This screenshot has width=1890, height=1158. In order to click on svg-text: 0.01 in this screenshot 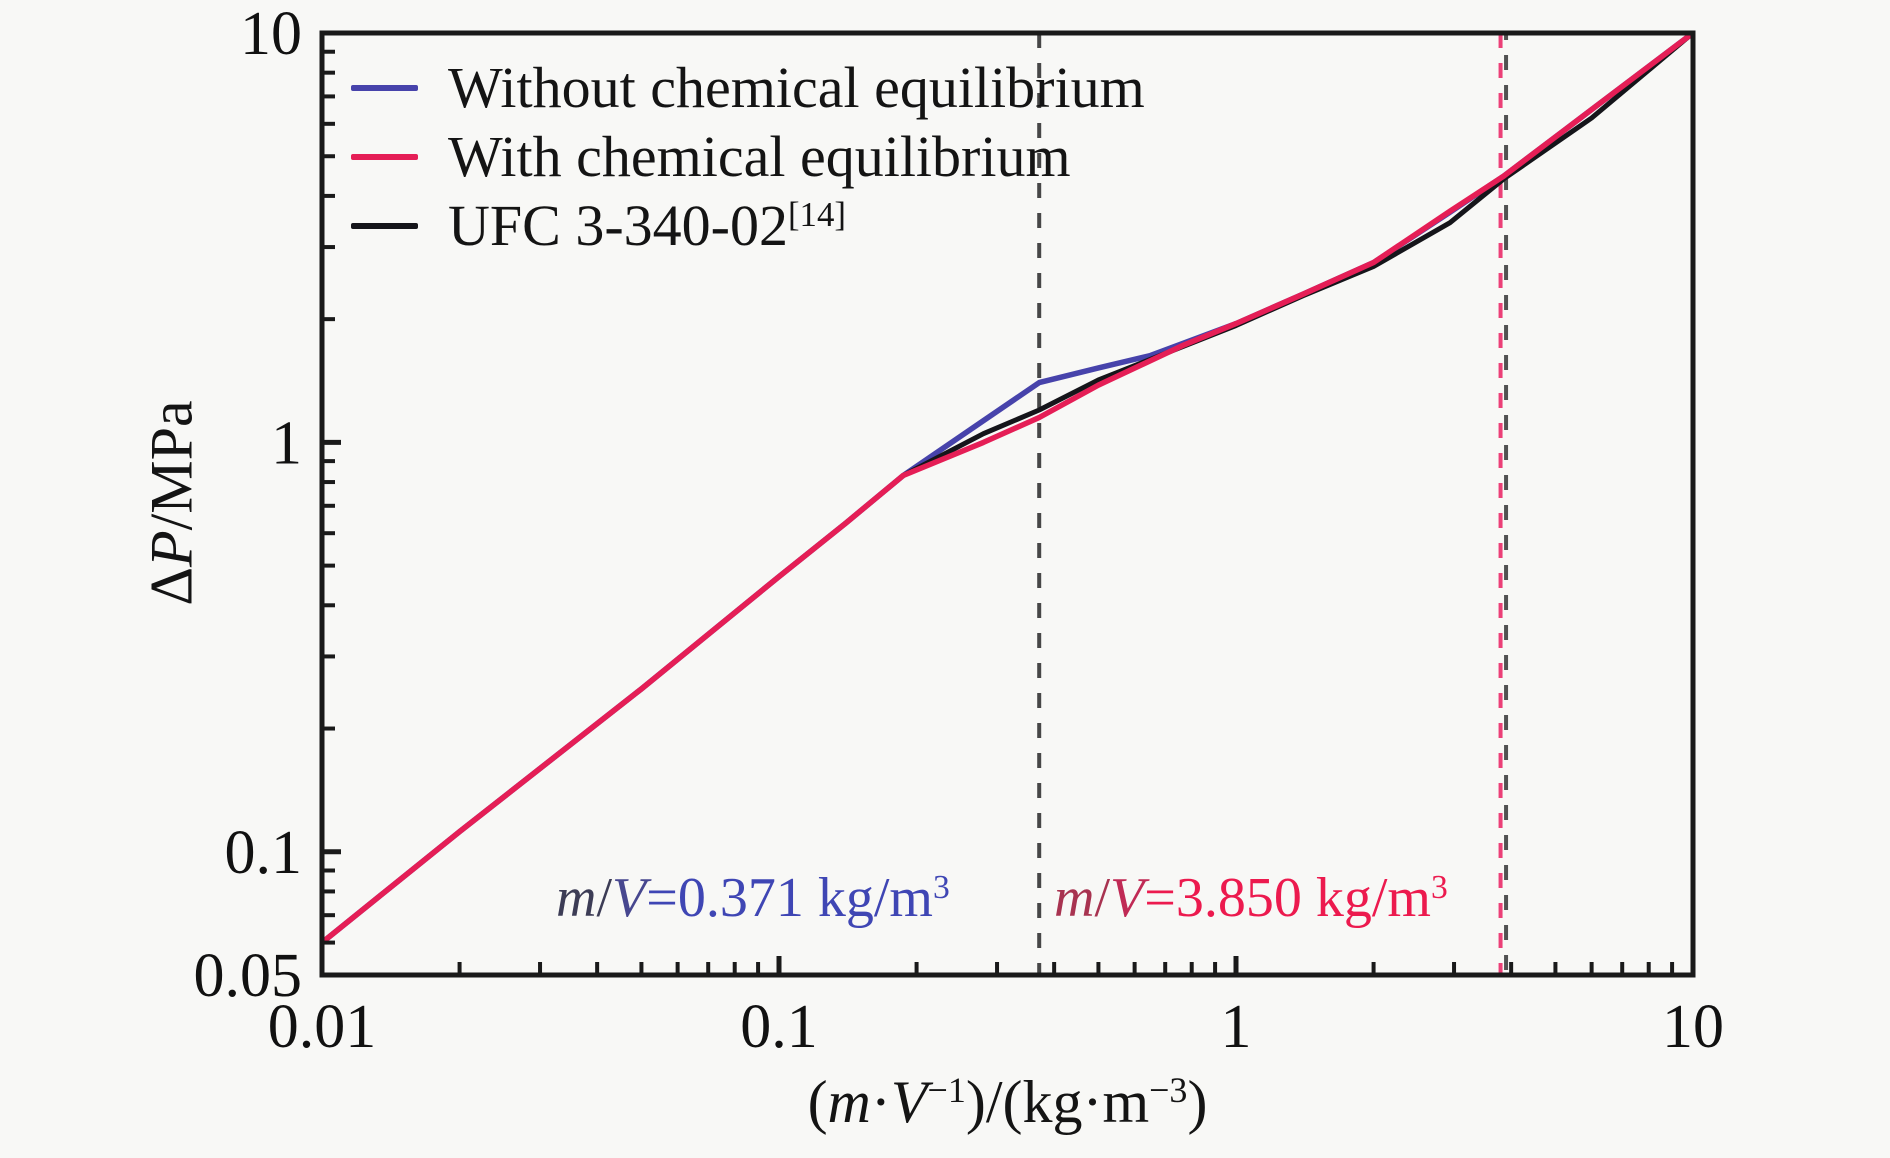, I will do `click(322, 1027)`.